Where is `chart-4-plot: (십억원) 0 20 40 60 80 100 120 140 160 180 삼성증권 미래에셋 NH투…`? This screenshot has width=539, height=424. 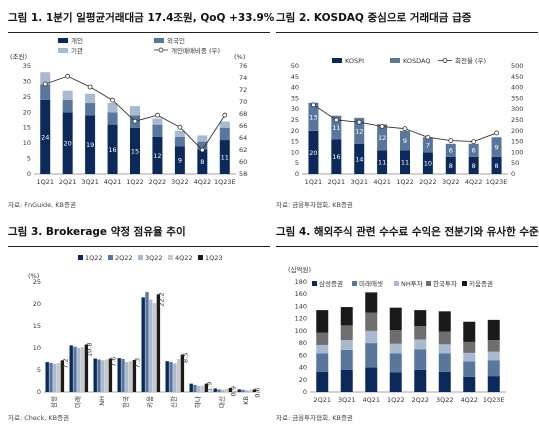
chart-4-plot: (십억원) 0 20 40 60 80 100 120 140 160 180 삼성증권 미래에셋 NH투… is located at coordinates (397, 334).